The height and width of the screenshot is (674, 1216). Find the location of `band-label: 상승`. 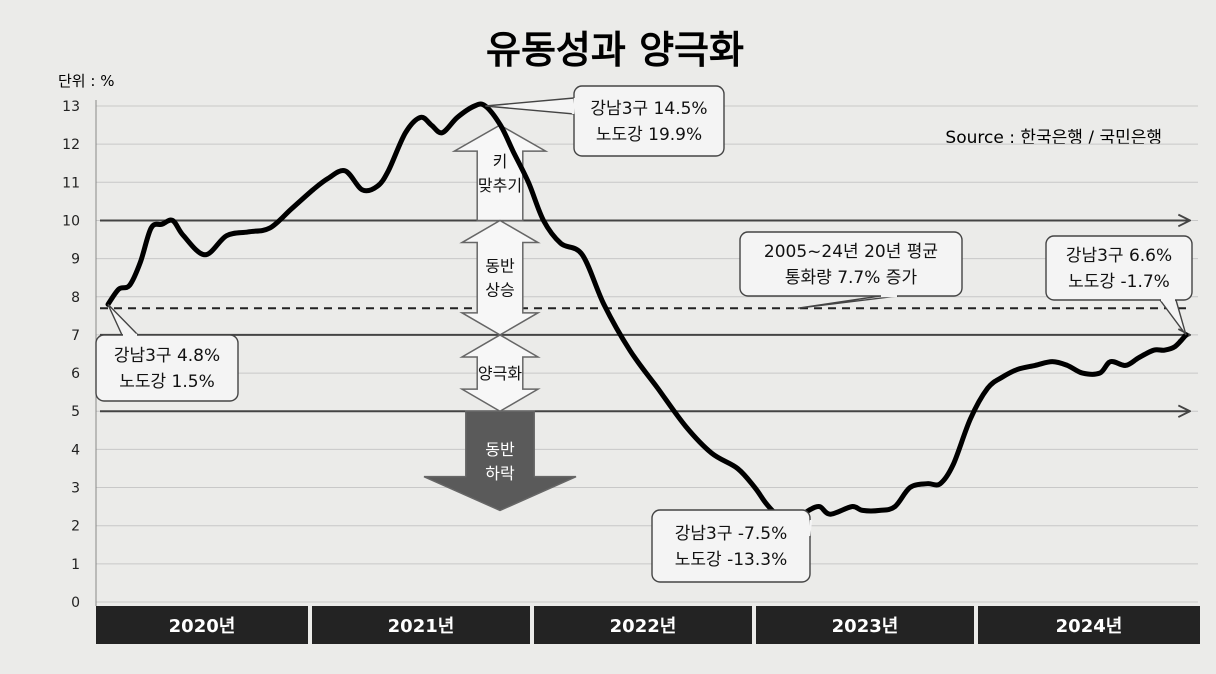

band-label: 상승 is located at coordinates (499, 290).